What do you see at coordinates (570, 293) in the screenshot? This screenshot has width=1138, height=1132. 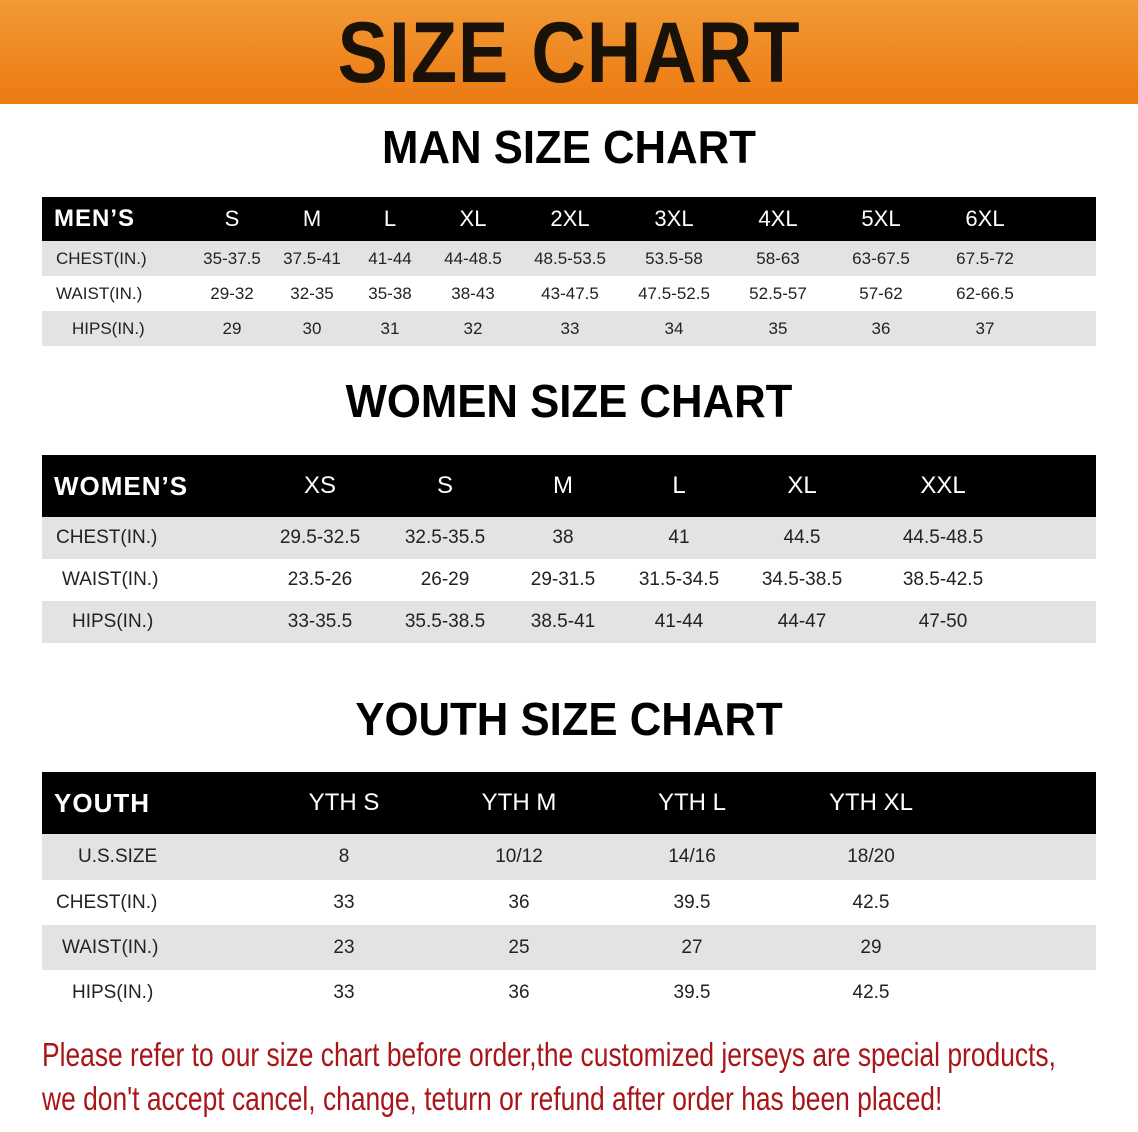 I see `table-cell: 43-47.5` at bounding box center [570, 293].